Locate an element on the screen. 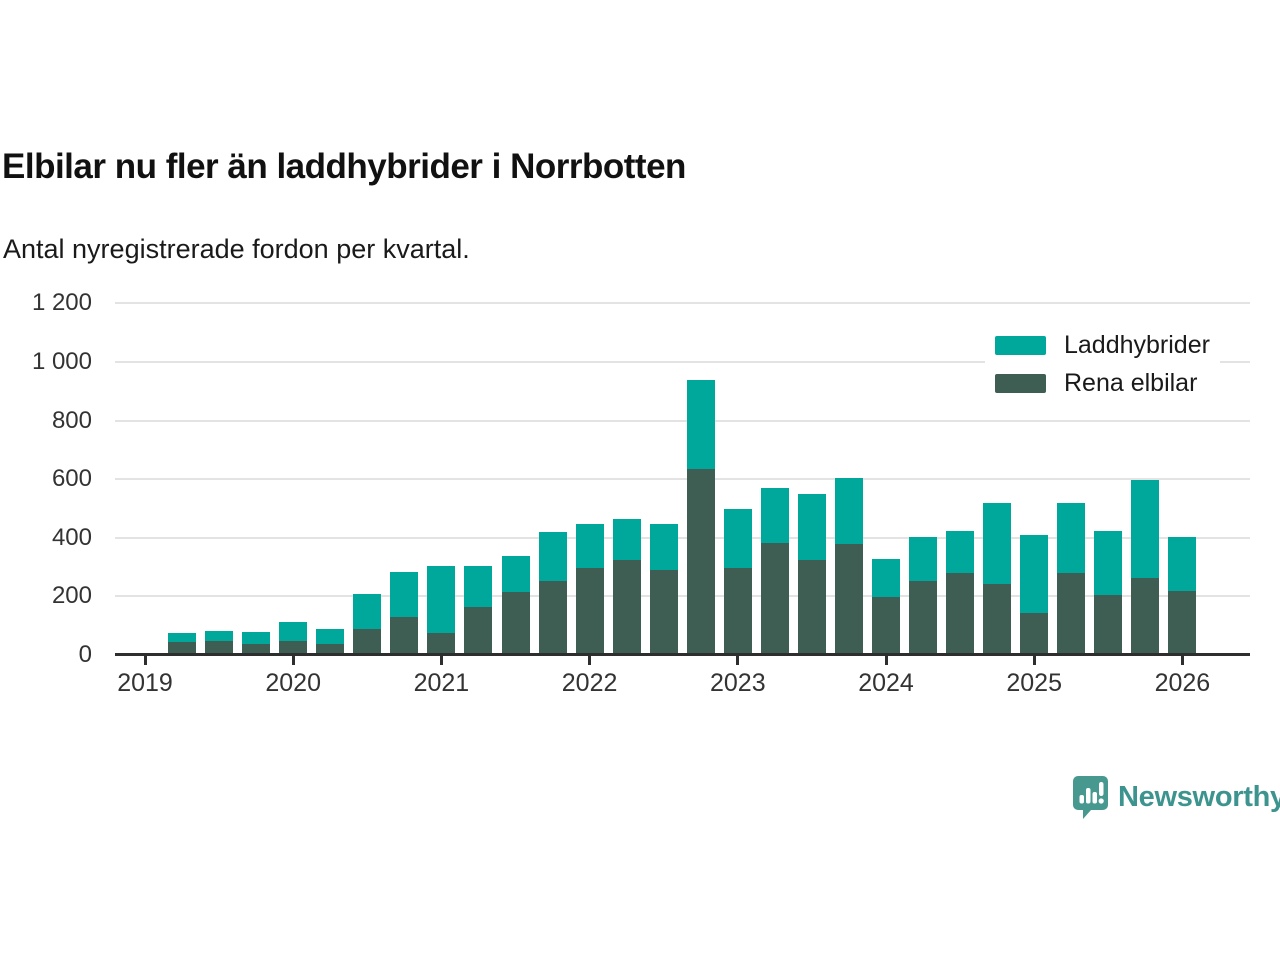 The height and width of the screenshot is (960, 1280). x-axis-tick-label: 2025 is located at coordinates (1034, 683).